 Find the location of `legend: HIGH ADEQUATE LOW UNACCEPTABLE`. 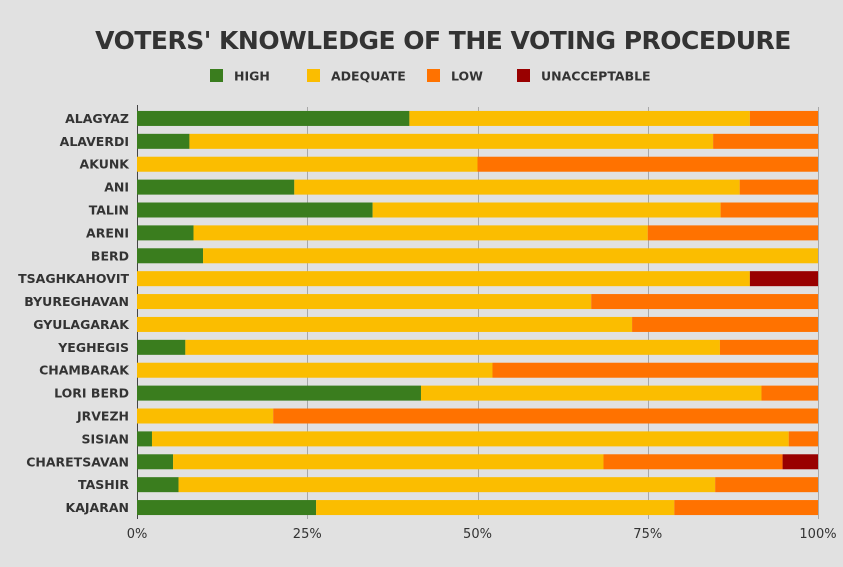

legend: HIGH ADEQUATE LOW UNACCEPTABLE is located at coordinates (430, 76).